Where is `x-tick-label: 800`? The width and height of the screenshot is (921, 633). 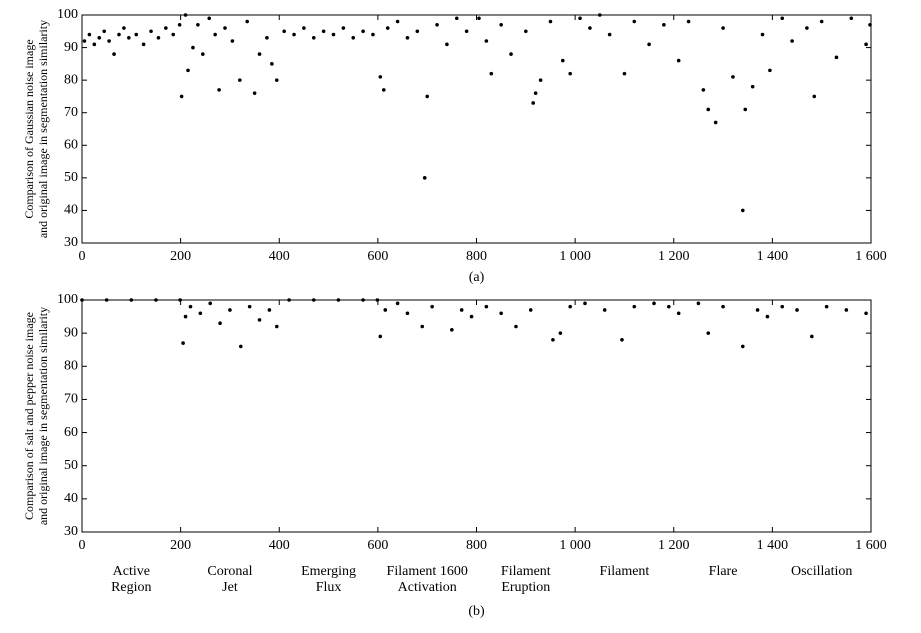 x-tick-label: 800 is located at coordinates (476, 256).